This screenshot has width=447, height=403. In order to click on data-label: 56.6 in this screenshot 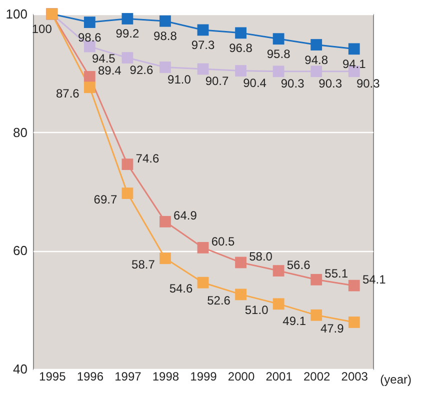, I will do `click(298, 265)`.